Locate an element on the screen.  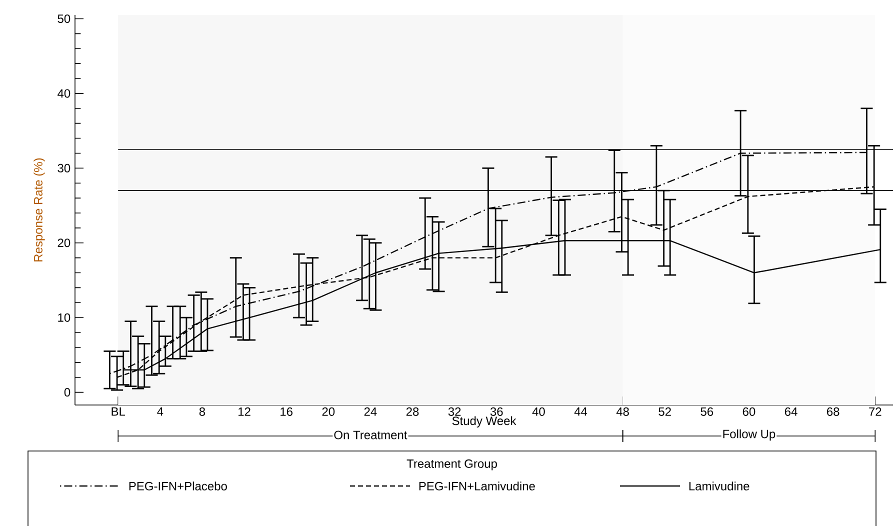
x-tick-label: 8 is located at coordinates (202, 411).